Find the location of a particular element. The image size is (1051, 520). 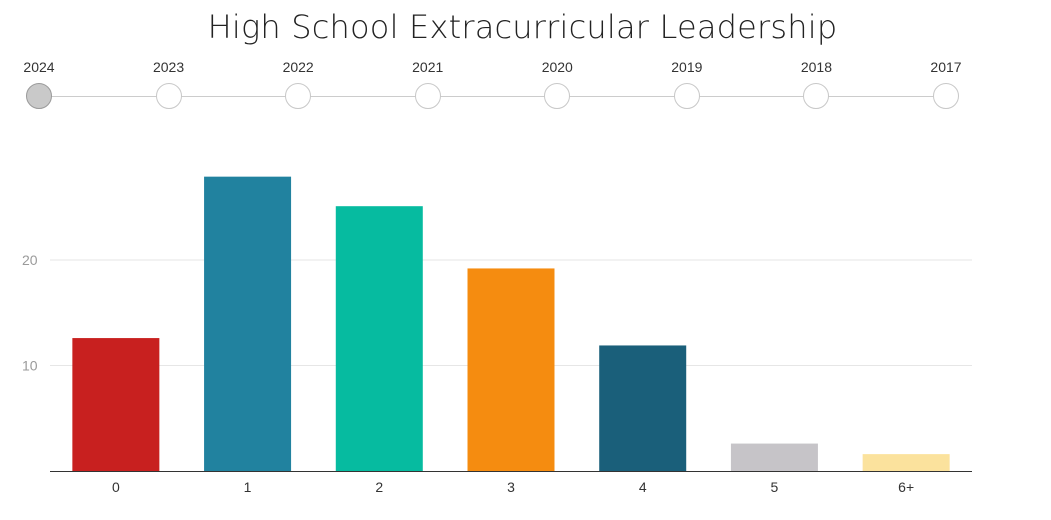

timeline-year-2023: 2023 is located at coordinates (168, 67).